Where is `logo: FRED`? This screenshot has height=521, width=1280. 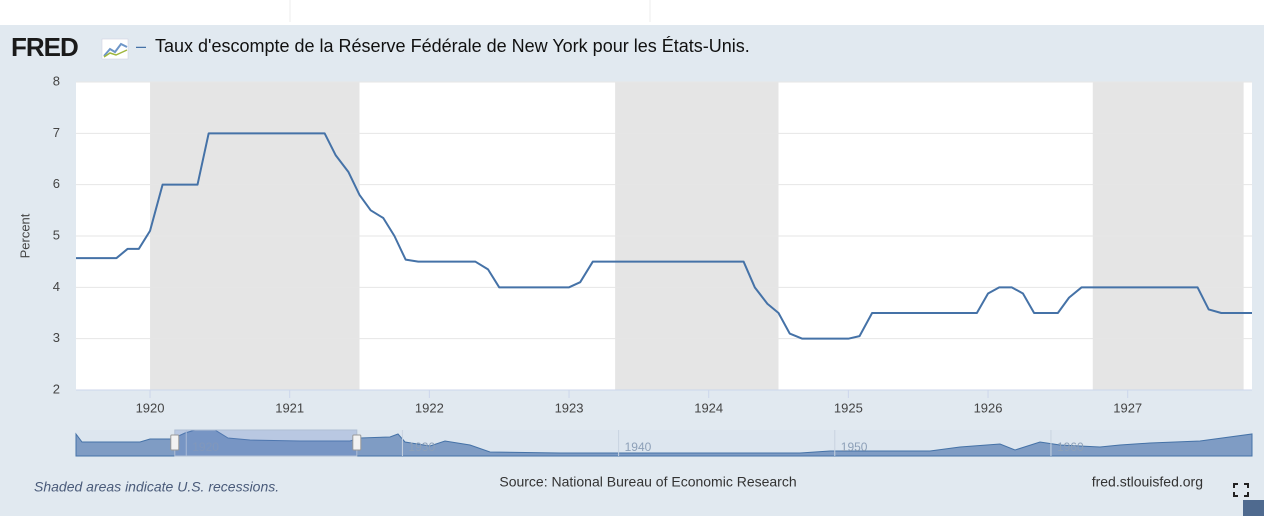
logo: FRED is located at coordinates (44, 47).